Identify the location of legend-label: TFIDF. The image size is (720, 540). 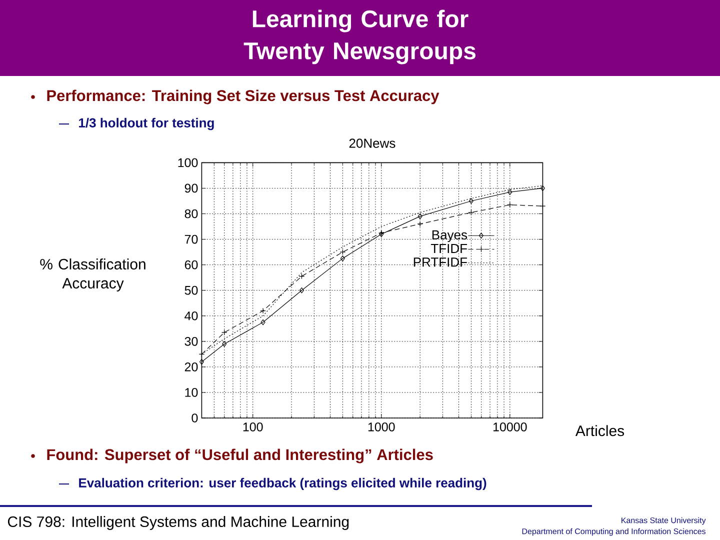
(448, 248).